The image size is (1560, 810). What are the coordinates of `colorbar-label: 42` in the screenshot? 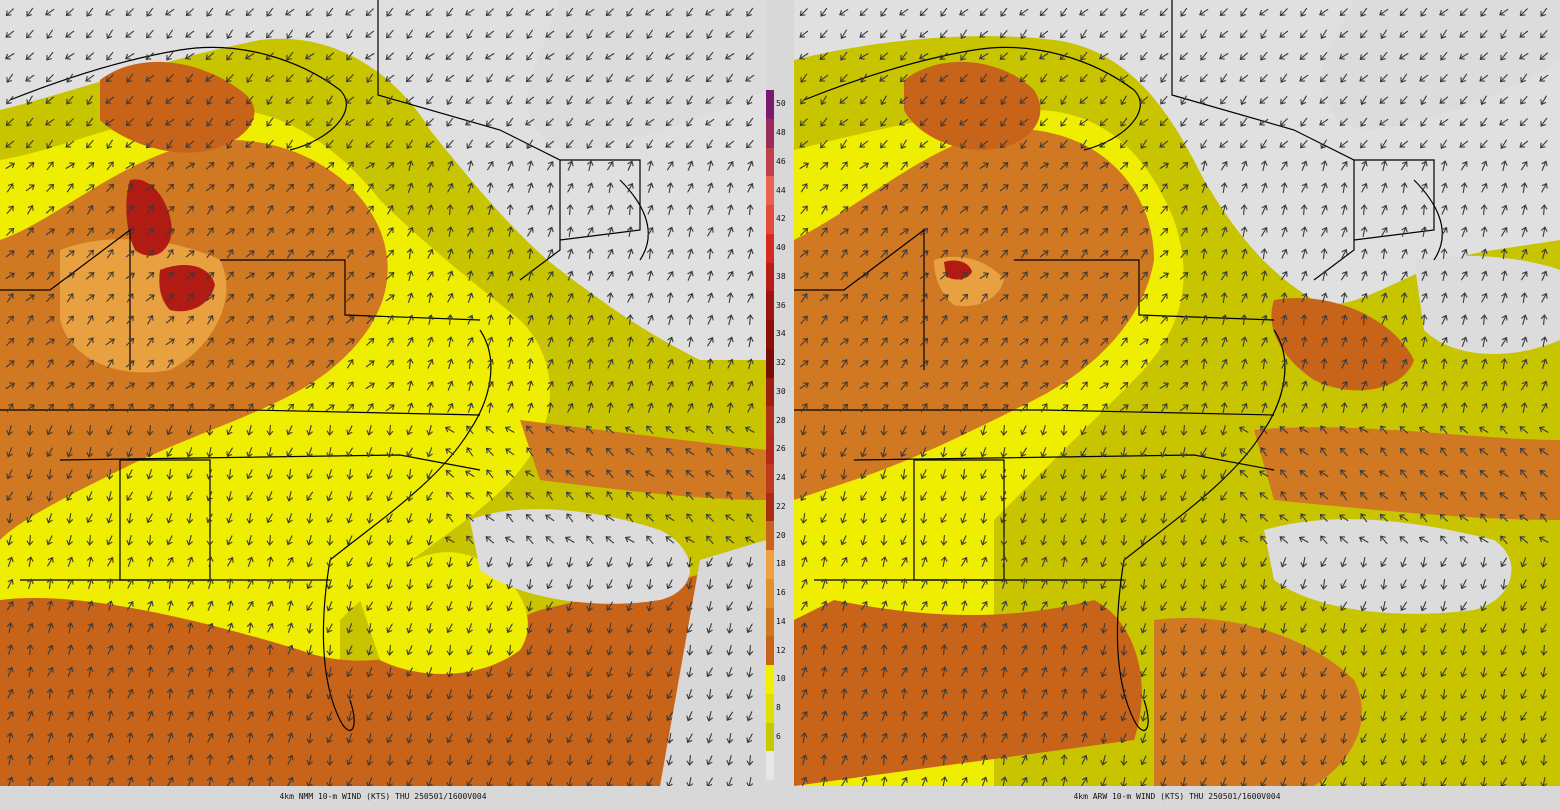 It's located at (781, 219).